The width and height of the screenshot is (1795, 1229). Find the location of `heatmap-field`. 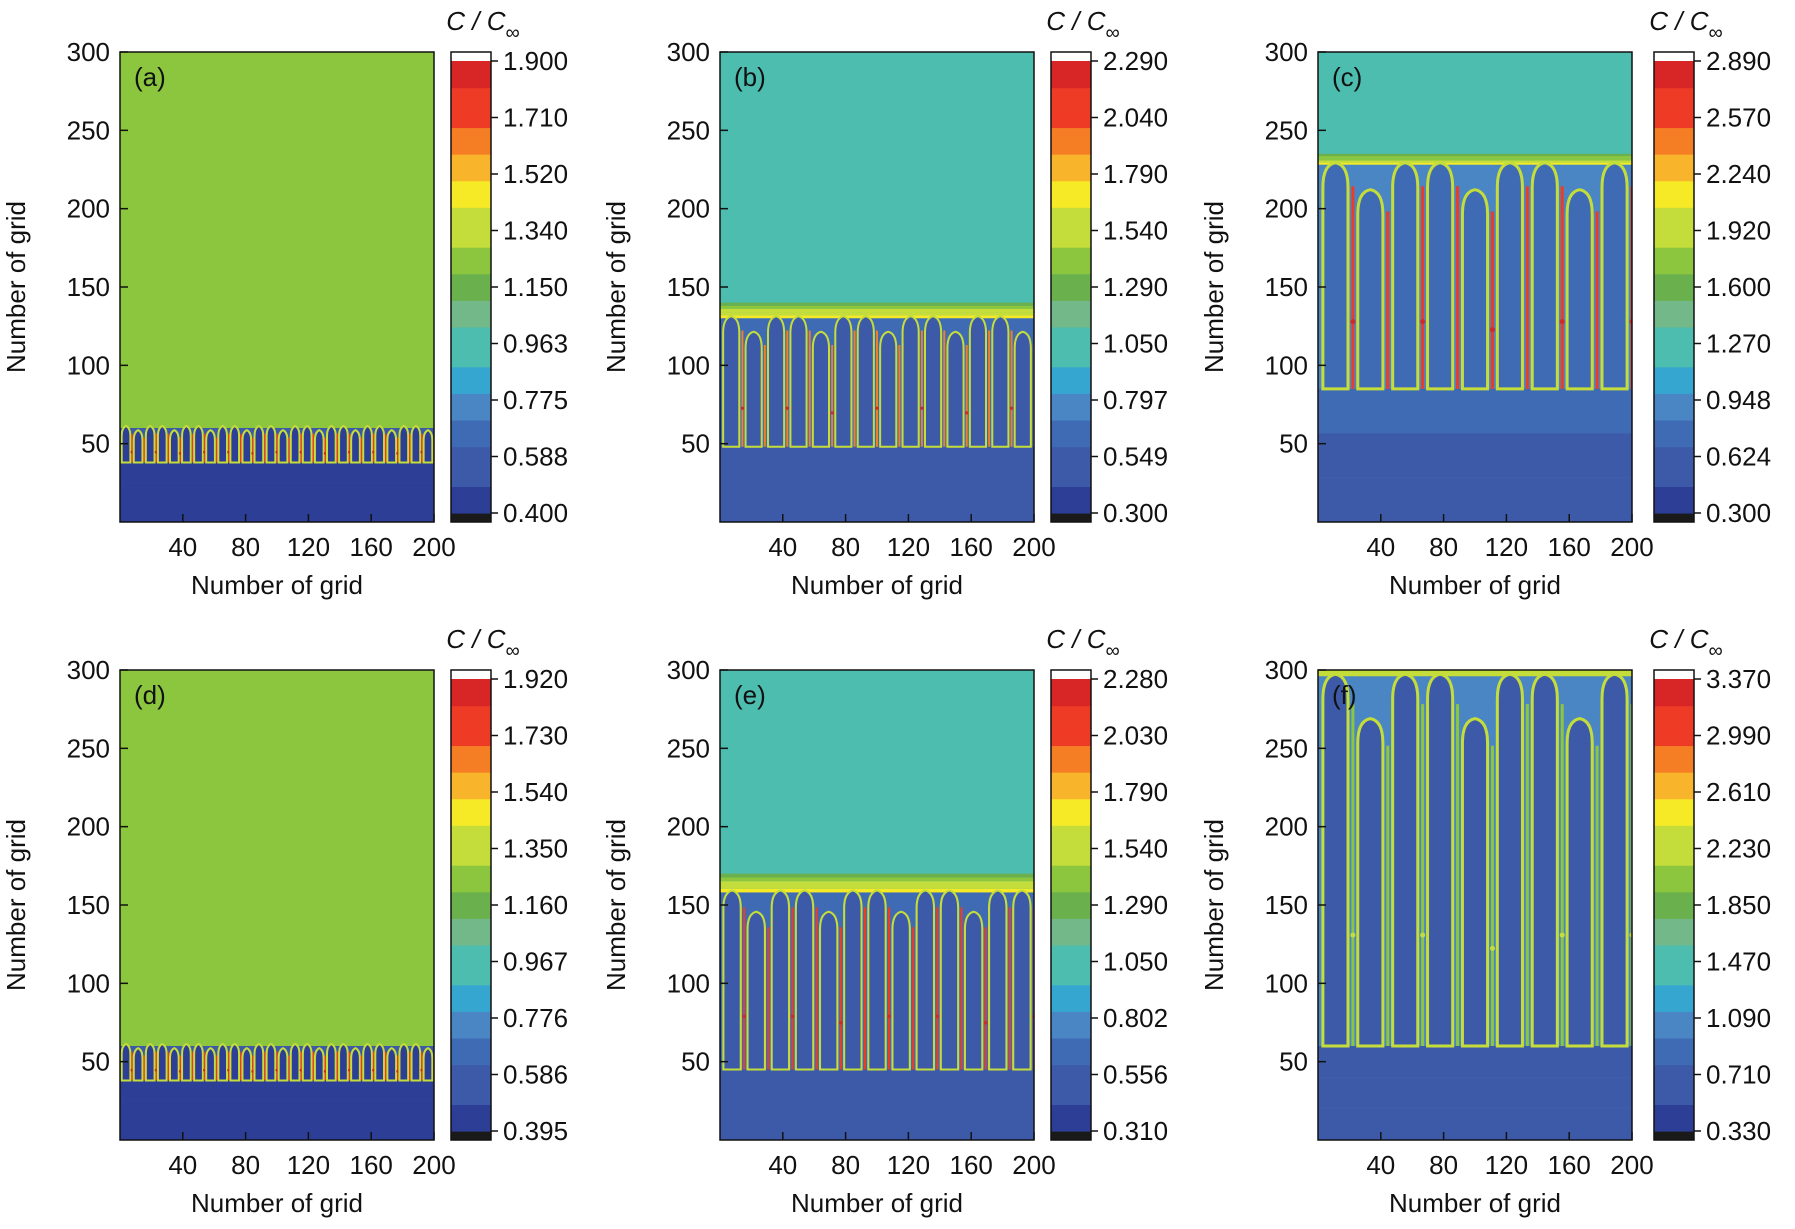

heatmap-field is located at coordinates (877, 905).